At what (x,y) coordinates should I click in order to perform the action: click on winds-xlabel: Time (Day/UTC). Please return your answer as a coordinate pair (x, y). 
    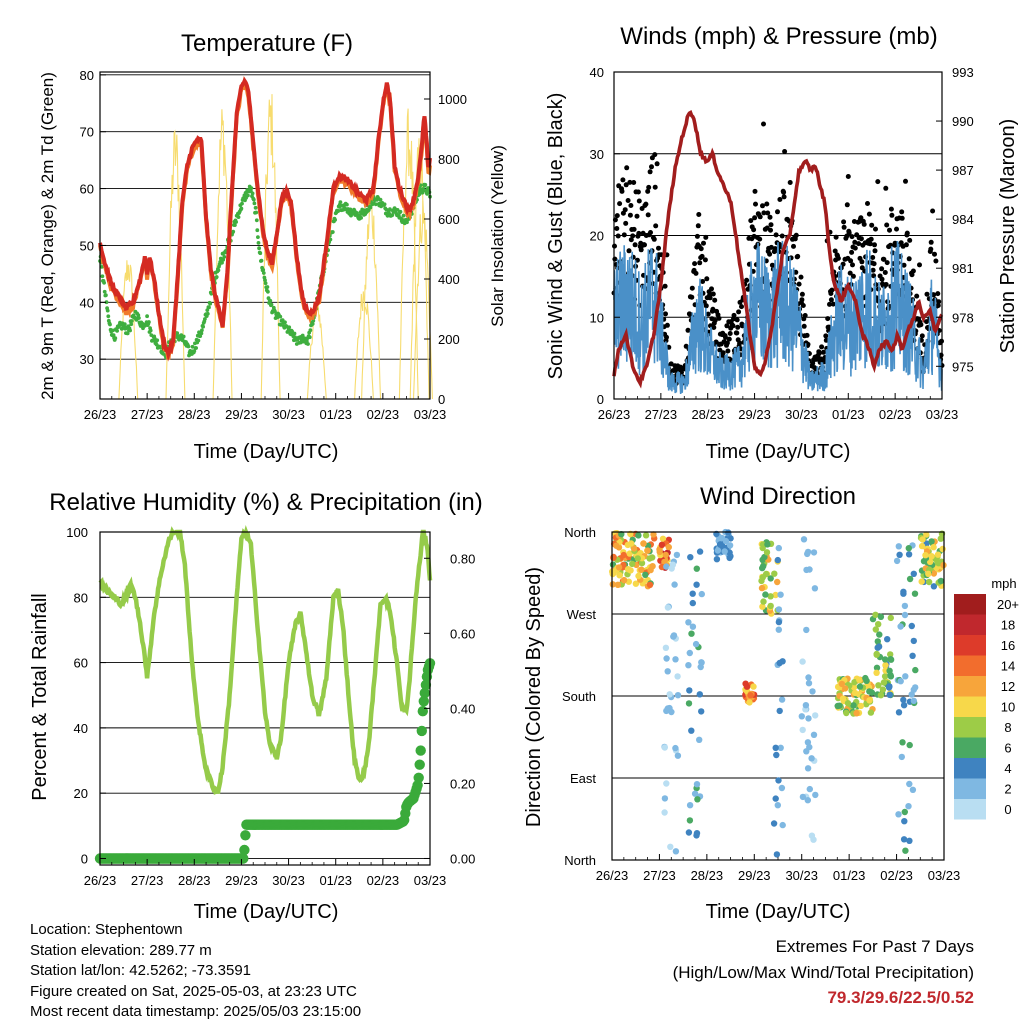
    Looking at the image, I should click on (778, 452).